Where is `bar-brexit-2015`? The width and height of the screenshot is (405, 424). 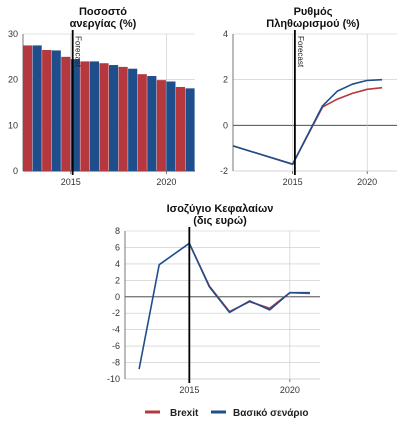
bar-brexit-2015 is located at coordinates (66, 114).